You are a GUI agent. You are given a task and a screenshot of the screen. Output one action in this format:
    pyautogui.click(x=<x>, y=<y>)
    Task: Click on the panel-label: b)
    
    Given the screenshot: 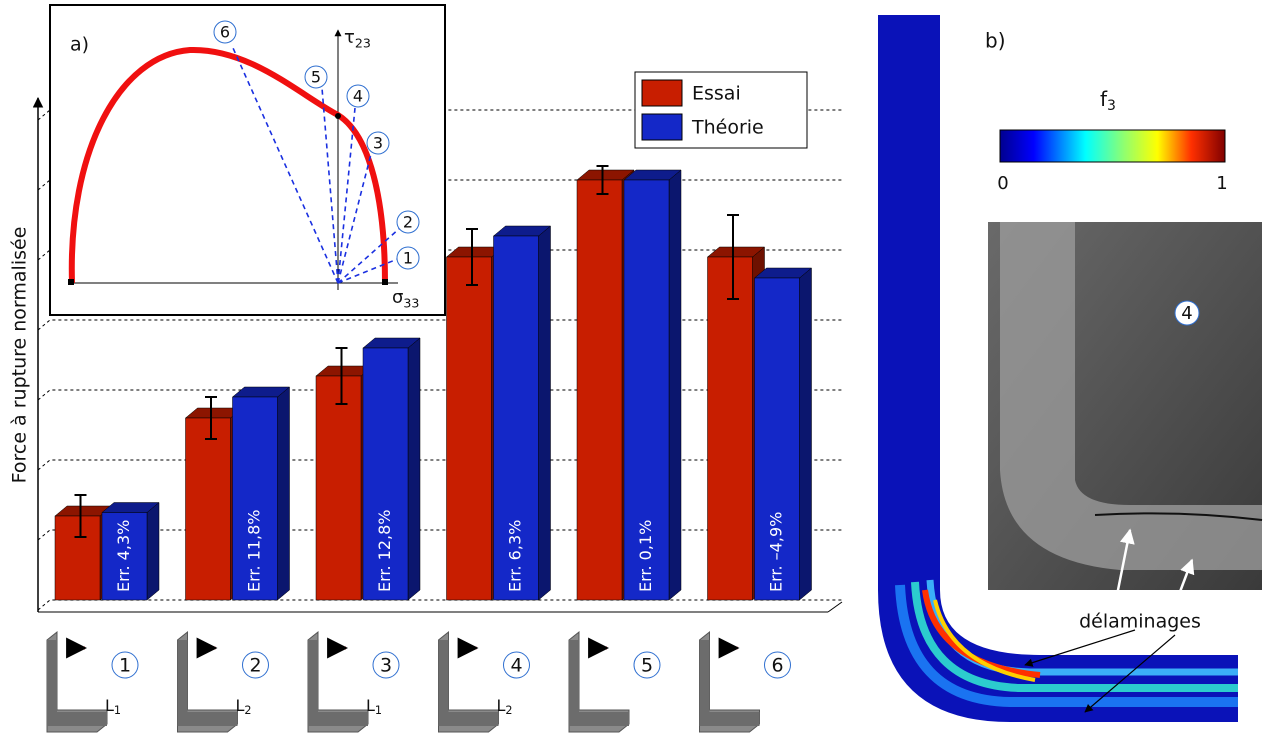 What is the action you would take?
    pyautogui.click(x=995, y=41)
    